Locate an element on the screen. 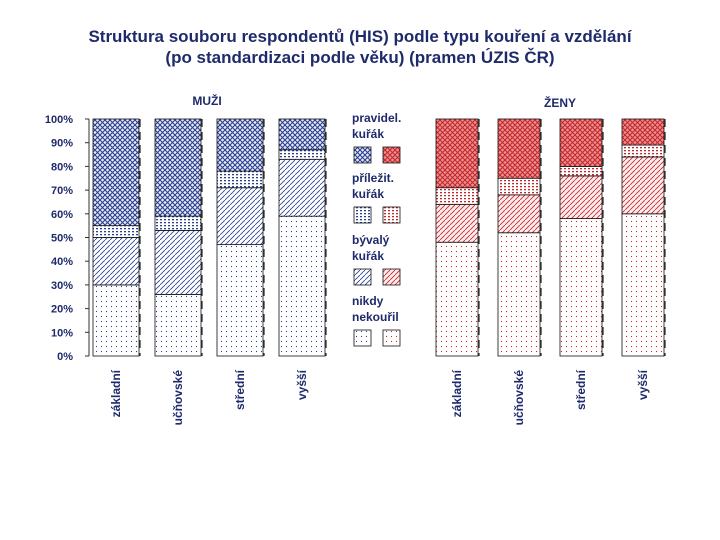 The image size is (720, 540). y-tick-label: 10% is located at coordinates (62, 333).